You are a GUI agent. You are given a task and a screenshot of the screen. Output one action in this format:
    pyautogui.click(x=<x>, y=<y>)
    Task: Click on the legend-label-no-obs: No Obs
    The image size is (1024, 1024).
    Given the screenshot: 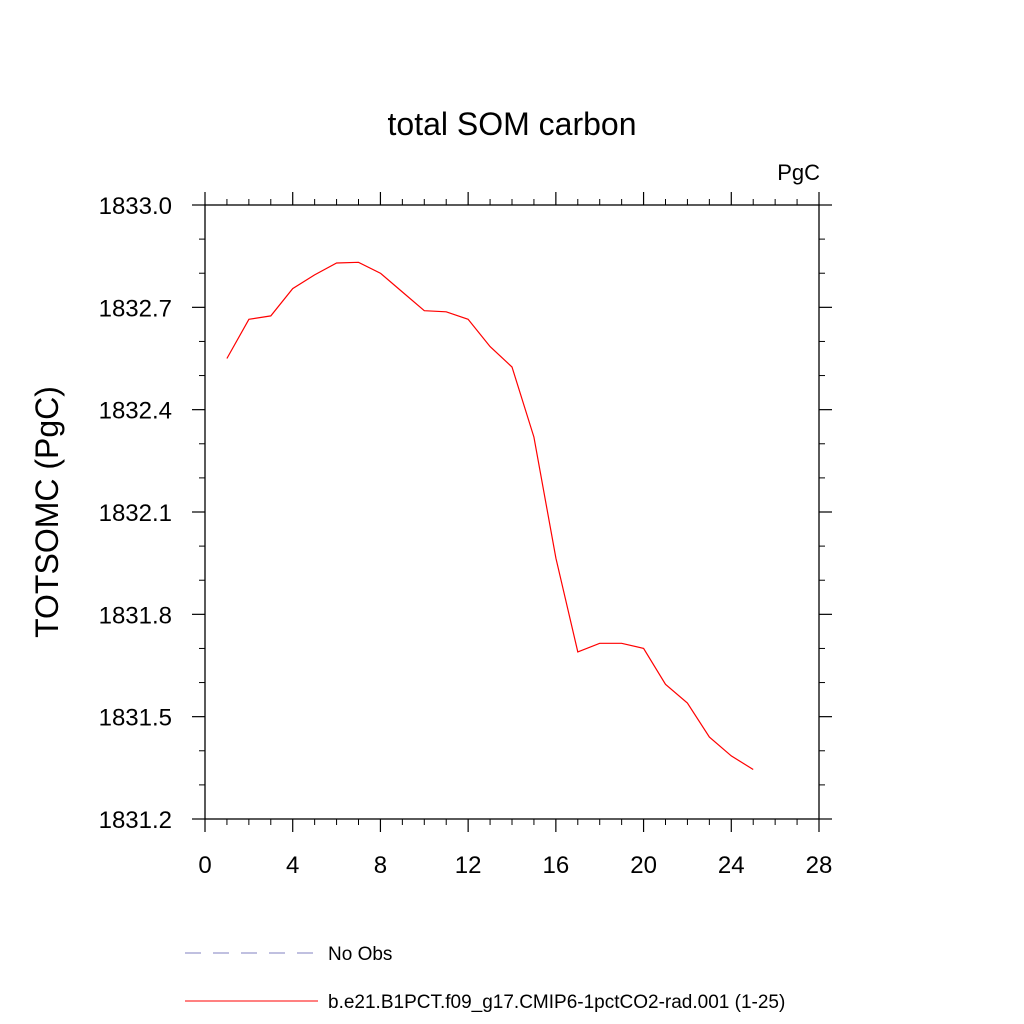 What is the action you would take?
    pyautogui.click(x=360, y=954)
    